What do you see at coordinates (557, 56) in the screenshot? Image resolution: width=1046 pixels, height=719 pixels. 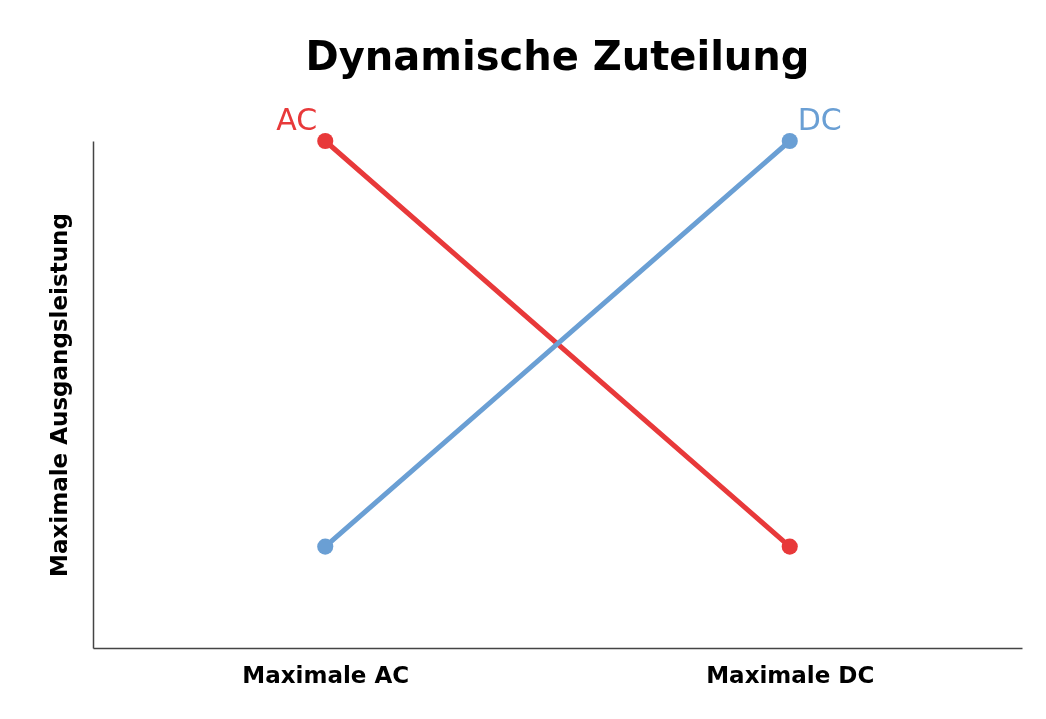 I see `chart-title: Dynamische Zuteilung` at bounding box center [557, 56].